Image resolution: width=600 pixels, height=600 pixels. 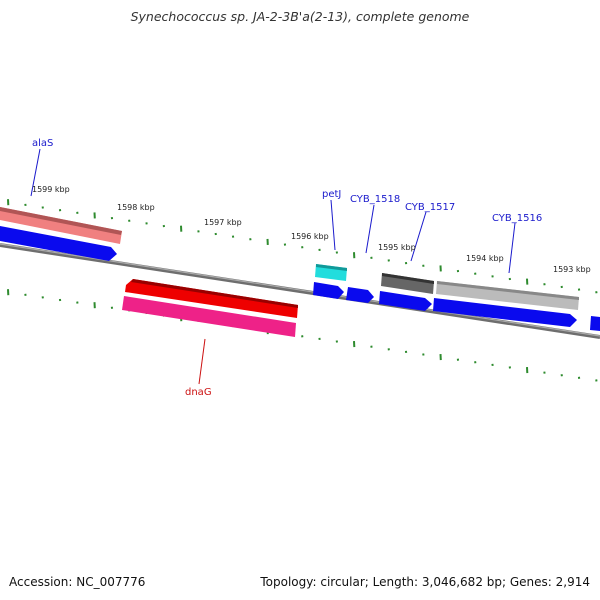 I want to click on kbp-label-1593: 1593 kbp, so click(x=572, y=269).